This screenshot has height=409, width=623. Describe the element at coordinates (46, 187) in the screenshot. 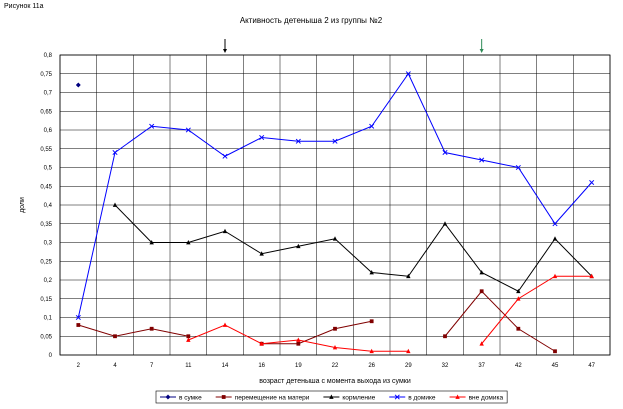

I see `y-tick-label: 0,45` at that location.